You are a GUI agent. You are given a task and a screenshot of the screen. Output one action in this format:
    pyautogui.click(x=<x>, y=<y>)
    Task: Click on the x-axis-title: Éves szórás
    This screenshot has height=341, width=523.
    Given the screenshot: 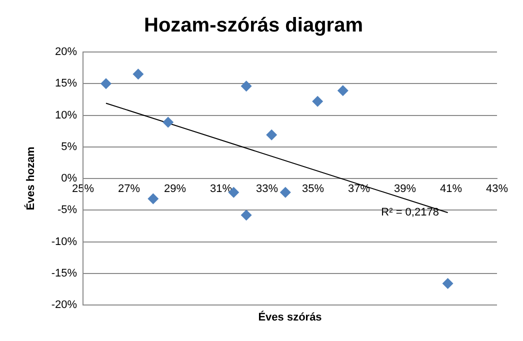 What is the action you would take?
    pyautogui.click(x=290, y=317)
    